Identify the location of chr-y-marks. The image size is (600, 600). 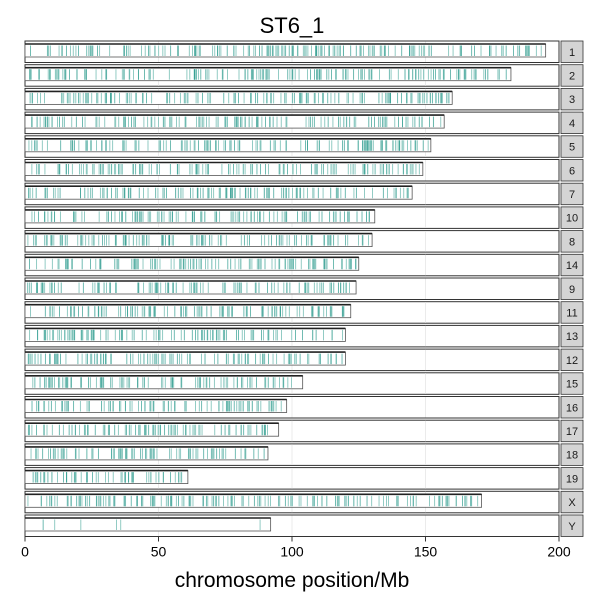
(151, 524).